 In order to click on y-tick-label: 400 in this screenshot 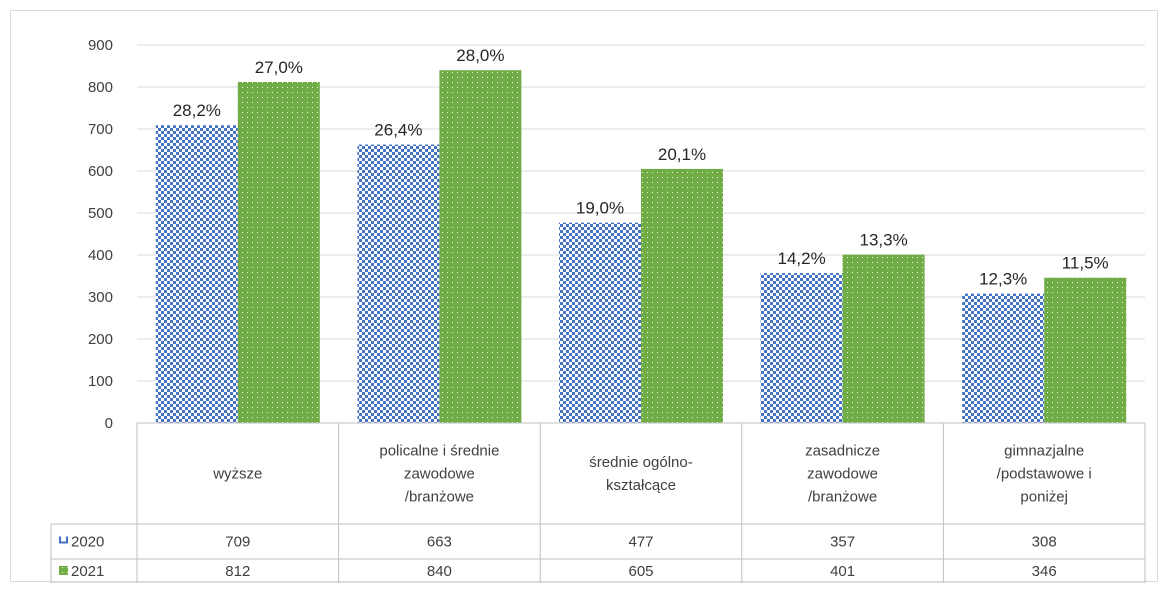, I will do `click(100, 255)`.